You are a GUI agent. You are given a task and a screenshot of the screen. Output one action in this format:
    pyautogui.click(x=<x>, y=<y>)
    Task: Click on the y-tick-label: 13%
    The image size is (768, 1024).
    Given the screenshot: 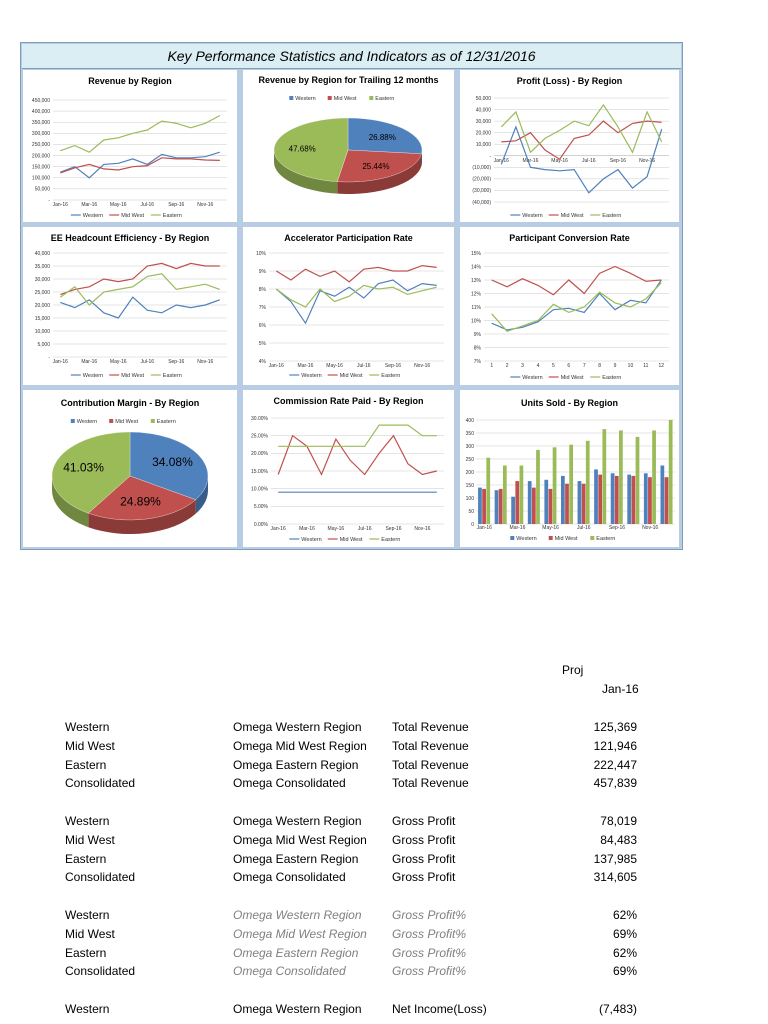 What is the action you would take?
    pyautogui.click(x=476, y=281)
    